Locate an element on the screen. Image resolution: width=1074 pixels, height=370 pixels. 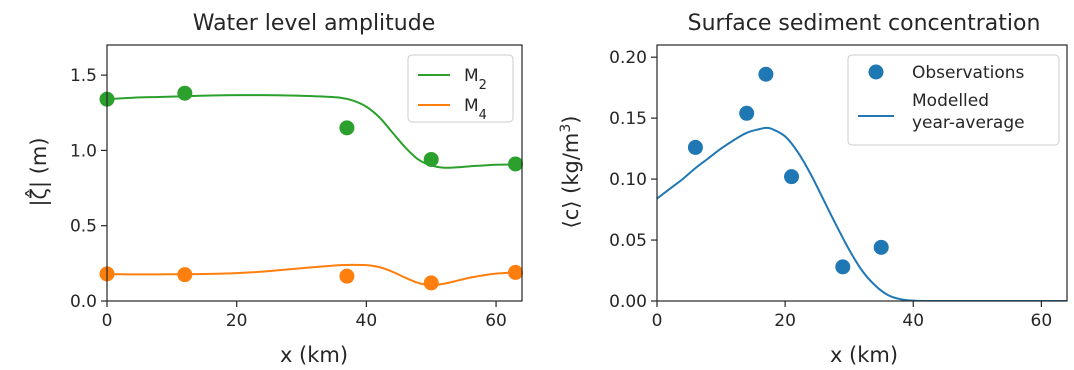
y-axis-label-end: ) is located at coordinates (571, 120).